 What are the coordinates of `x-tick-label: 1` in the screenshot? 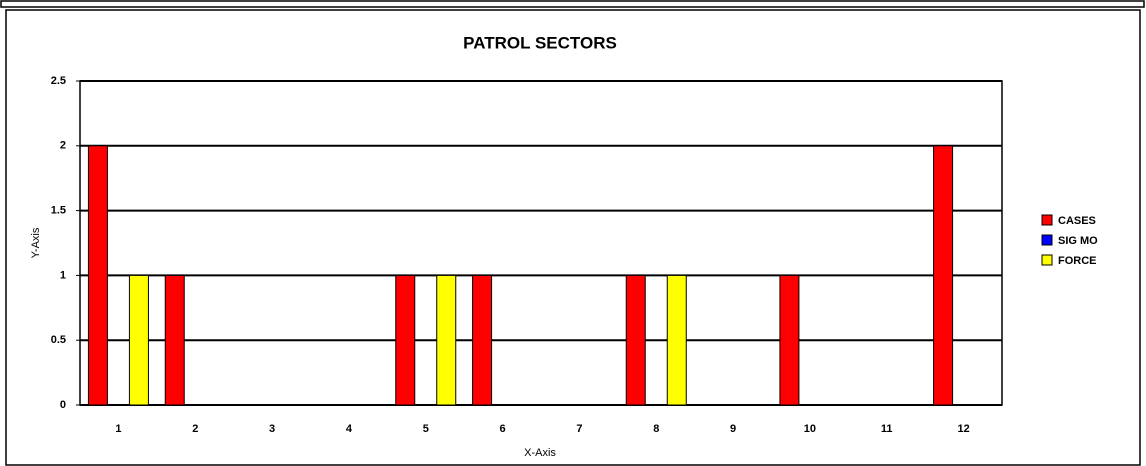 It's located at (118, 429).